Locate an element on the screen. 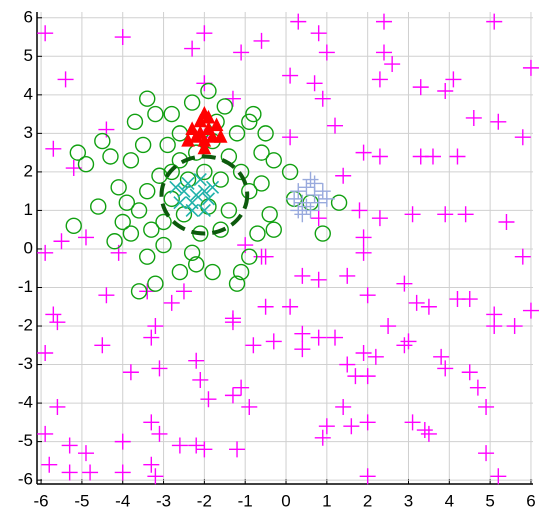 The height and width of the screenshot is (516, 548). y-tick-label: -3 is located at coordinates (25, 363).